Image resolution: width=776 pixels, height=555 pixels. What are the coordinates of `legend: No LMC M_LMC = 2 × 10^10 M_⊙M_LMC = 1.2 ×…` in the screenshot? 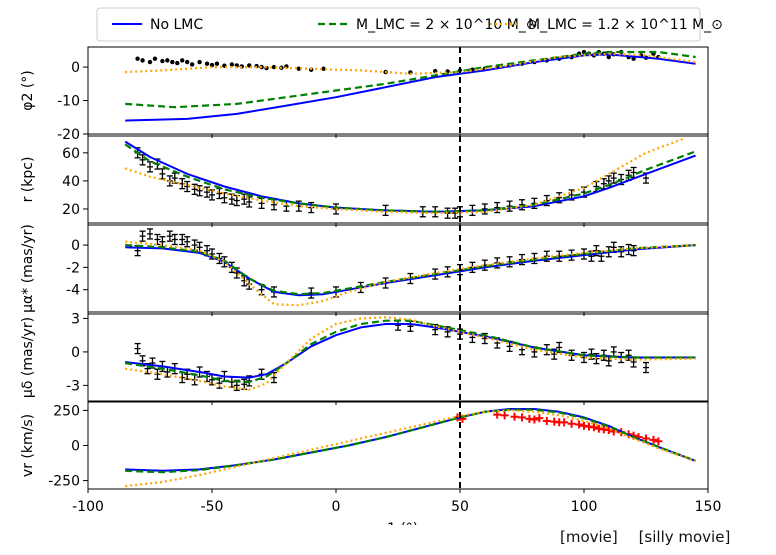 It's located at (409, 24).